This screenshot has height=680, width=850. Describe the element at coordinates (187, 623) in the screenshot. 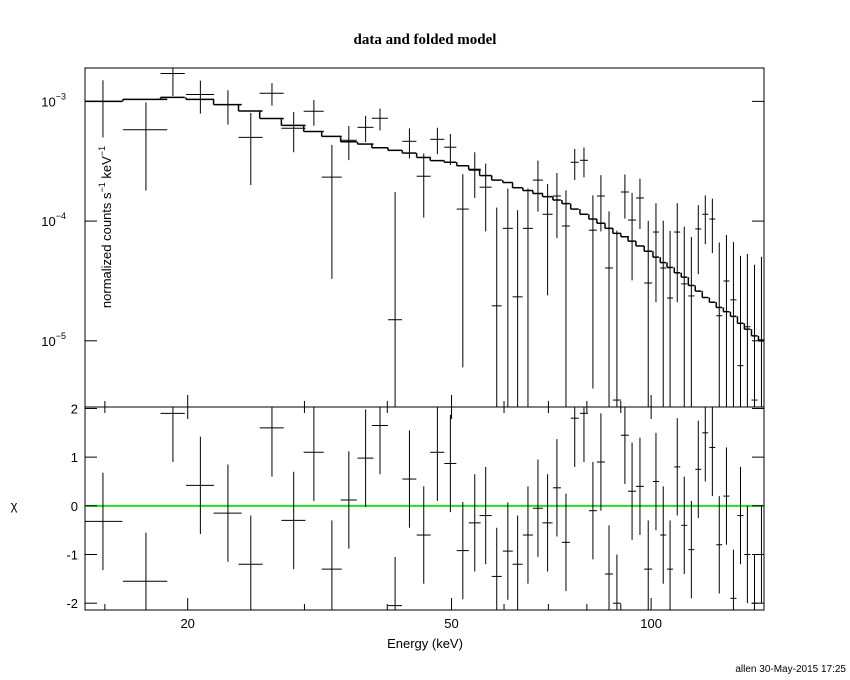

I see `x-tick-label: 20` at that location.